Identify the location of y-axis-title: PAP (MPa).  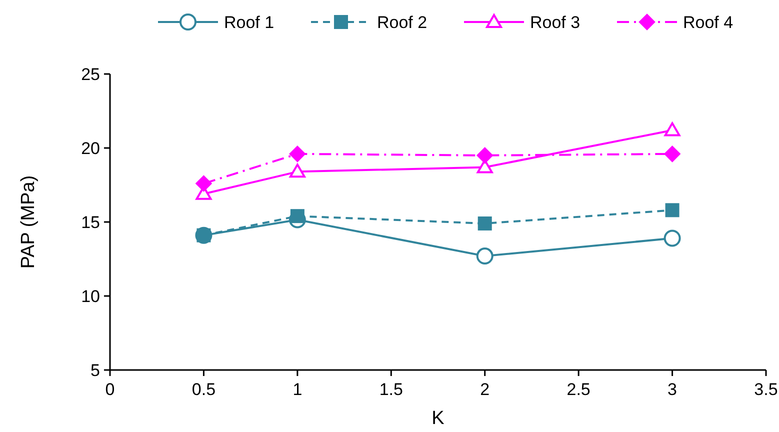
(28, 222).